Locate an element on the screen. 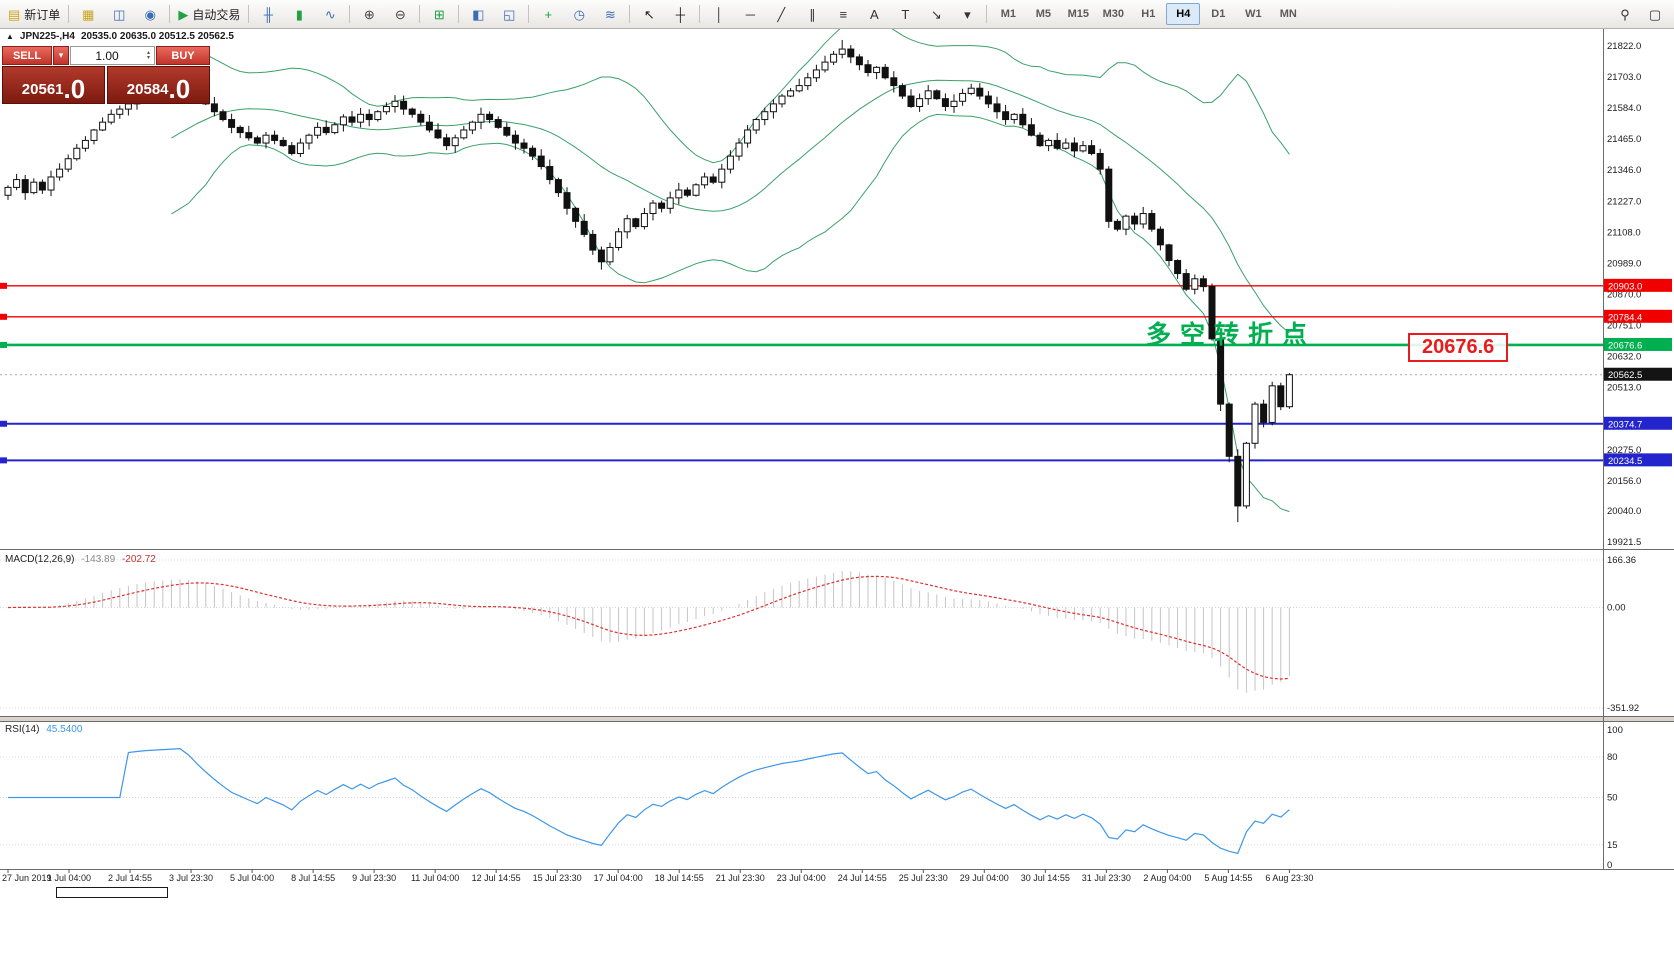 The image size is (1674, 955). charts-button: ▦ is located at coordinates (88, 14).